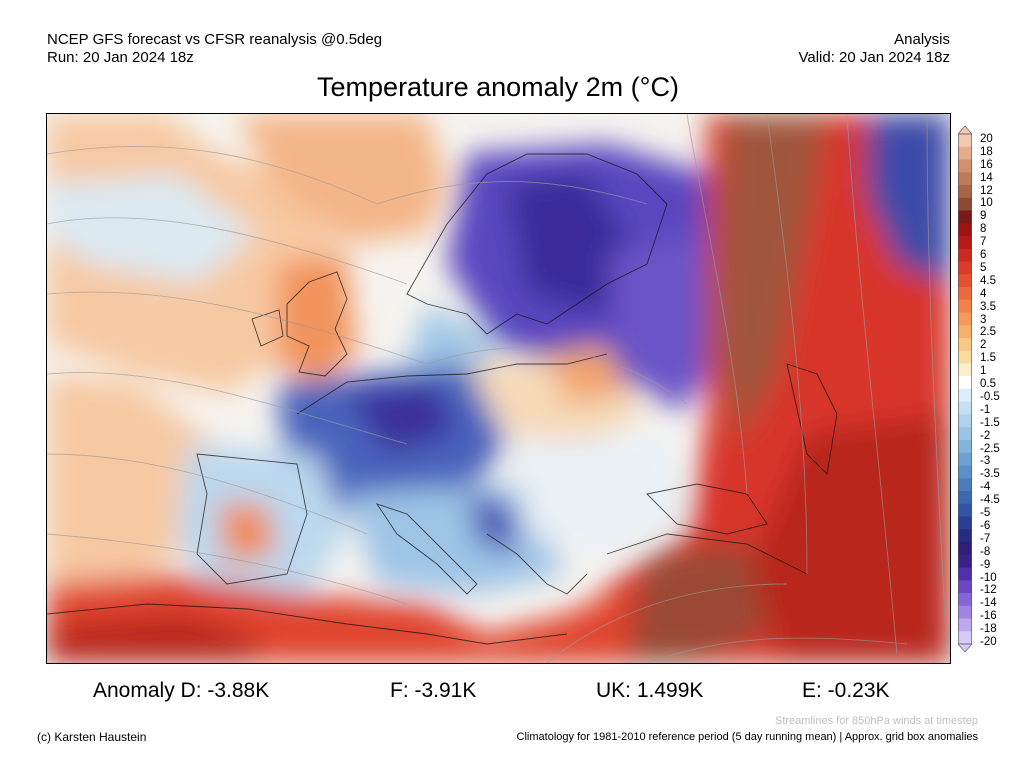 This screenshot has width=1024, height=768. Describe the element at coordinates (267, 328) in the screenshot. I see `ireland-coast` at that location.